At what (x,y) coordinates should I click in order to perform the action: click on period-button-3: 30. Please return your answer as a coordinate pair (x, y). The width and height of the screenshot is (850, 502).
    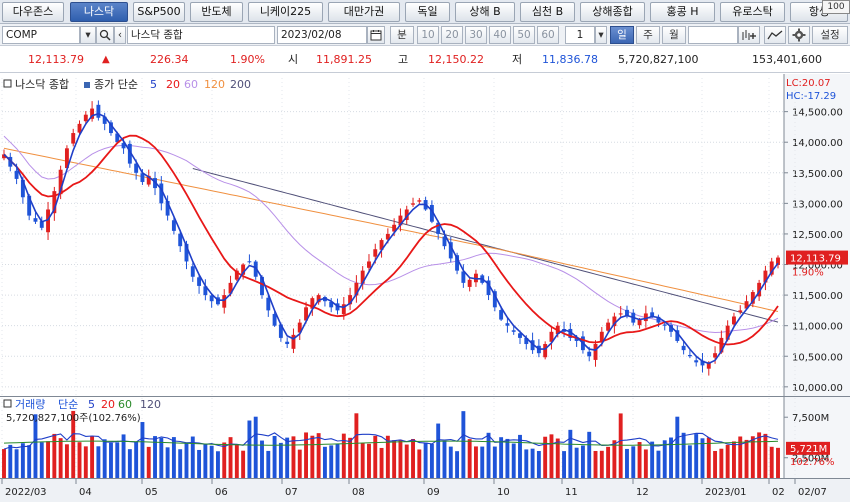
    Looking at the image, I should click on (476, 35).